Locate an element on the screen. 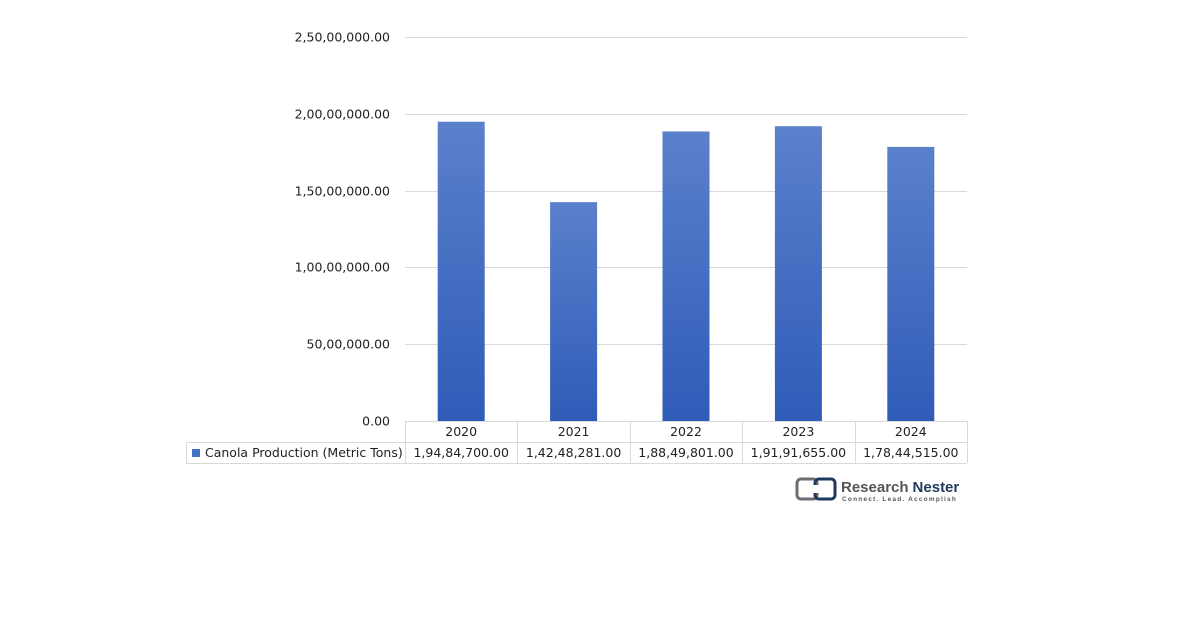 The height and width of the screenshot is (628, 1200). bar-2022 is located at coordinates (686, 276).